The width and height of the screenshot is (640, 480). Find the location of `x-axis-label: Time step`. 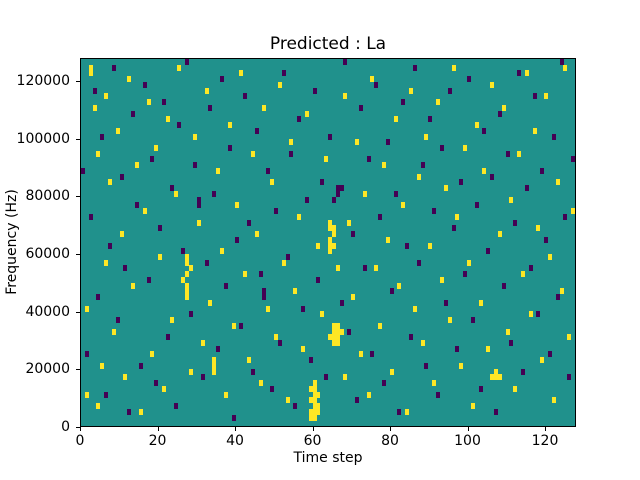

x-axis-label: Time step is located at coordinates (328, 458).